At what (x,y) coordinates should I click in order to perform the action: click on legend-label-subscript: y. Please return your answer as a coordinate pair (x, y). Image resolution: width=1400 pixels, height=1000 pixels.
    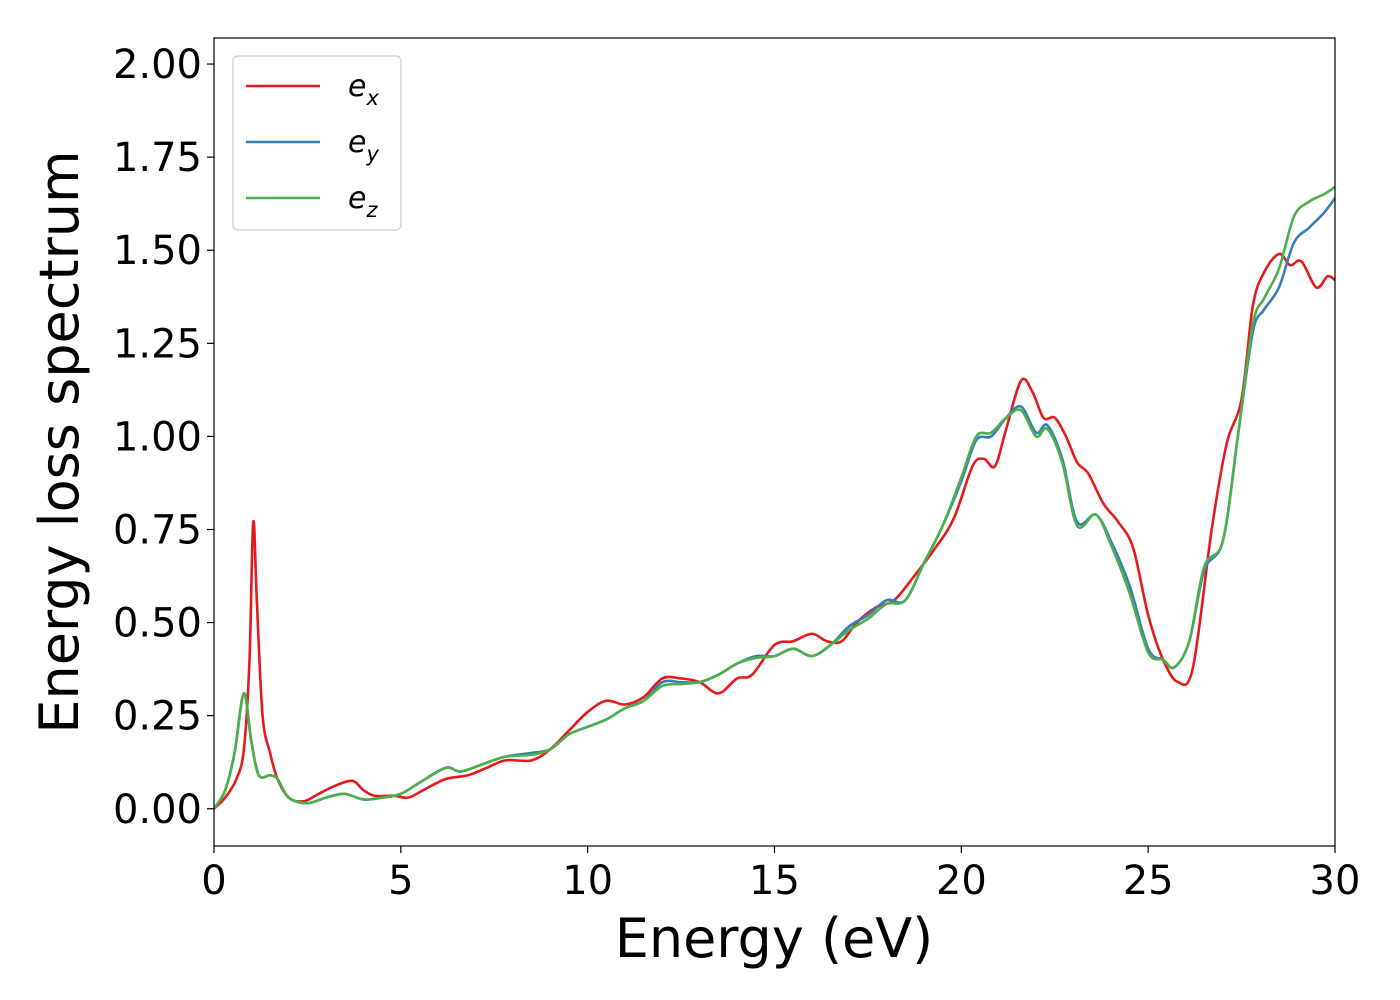
    Looking at the image, I should click on (372, 154).